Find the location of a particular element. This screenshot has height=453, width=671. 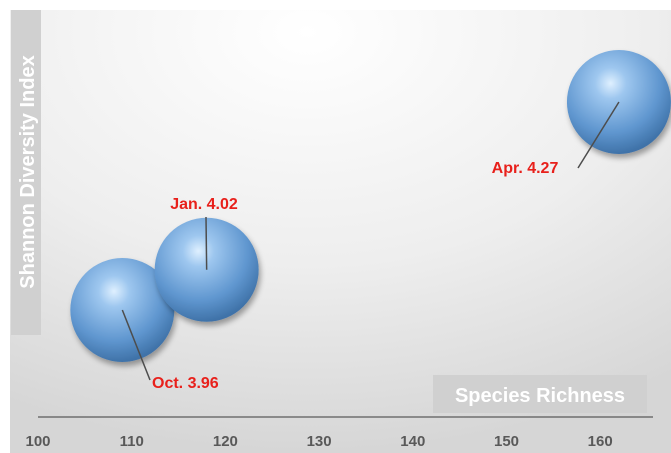

x-tick-label: 110 is located at coordinates (132, 441).